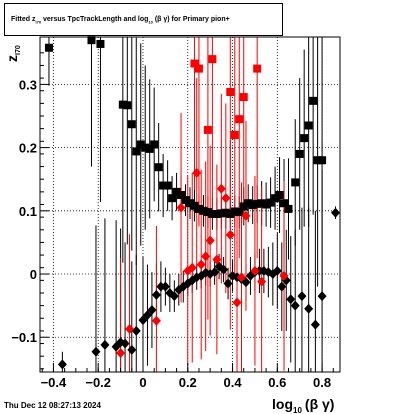  Describe the element at coordinates (52, 405) in the screenshot. I see `timestamp: Thu Dec 12 08:27:13 2024` at that location.